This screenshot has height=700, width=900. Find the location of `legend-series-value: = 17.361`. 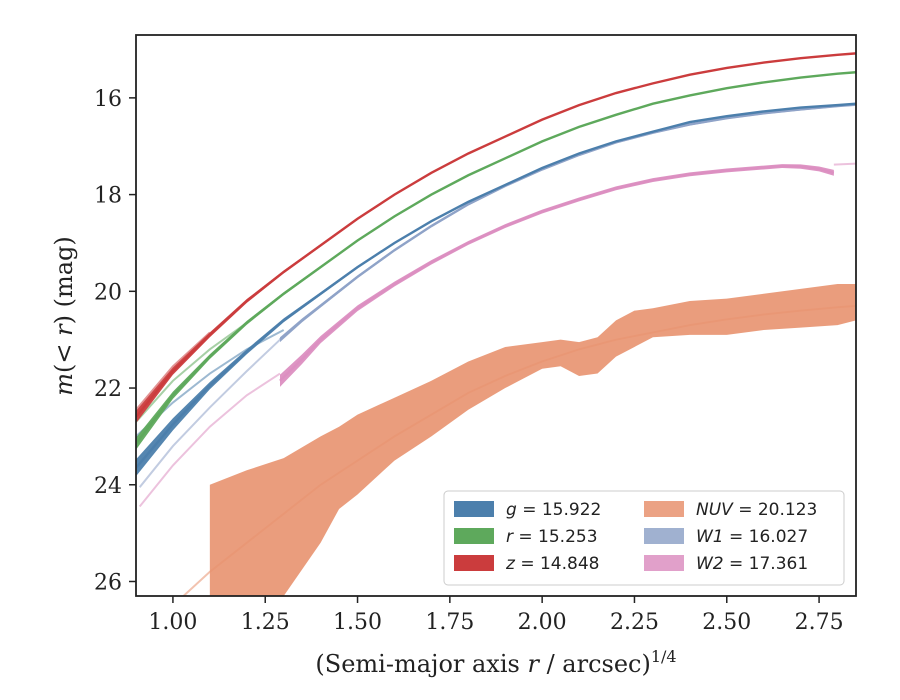

legend-series-value: = 17.361 is located at coordinates (766, 564).